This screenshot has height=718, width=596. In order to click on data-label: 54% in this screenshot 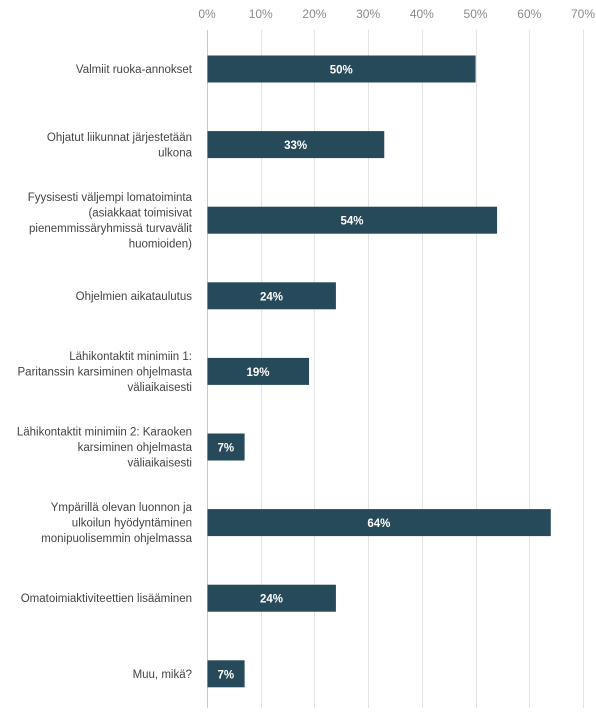, I will do `click(352, 222)`.